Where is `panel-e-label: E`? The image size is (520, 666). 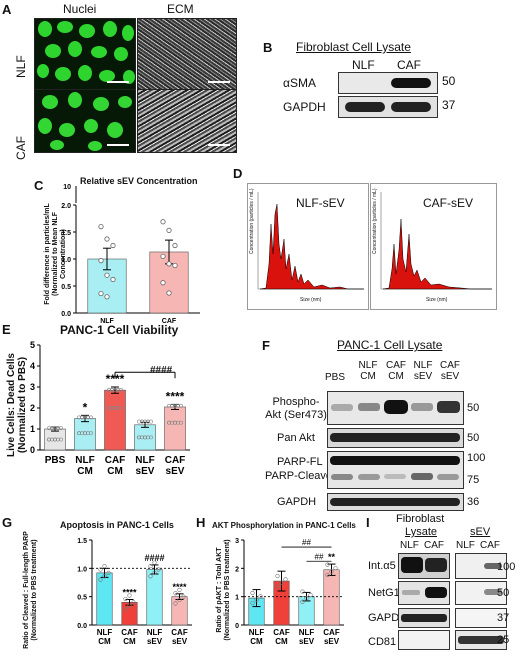 panel-e-label: E is located at coordinates (6, 329).